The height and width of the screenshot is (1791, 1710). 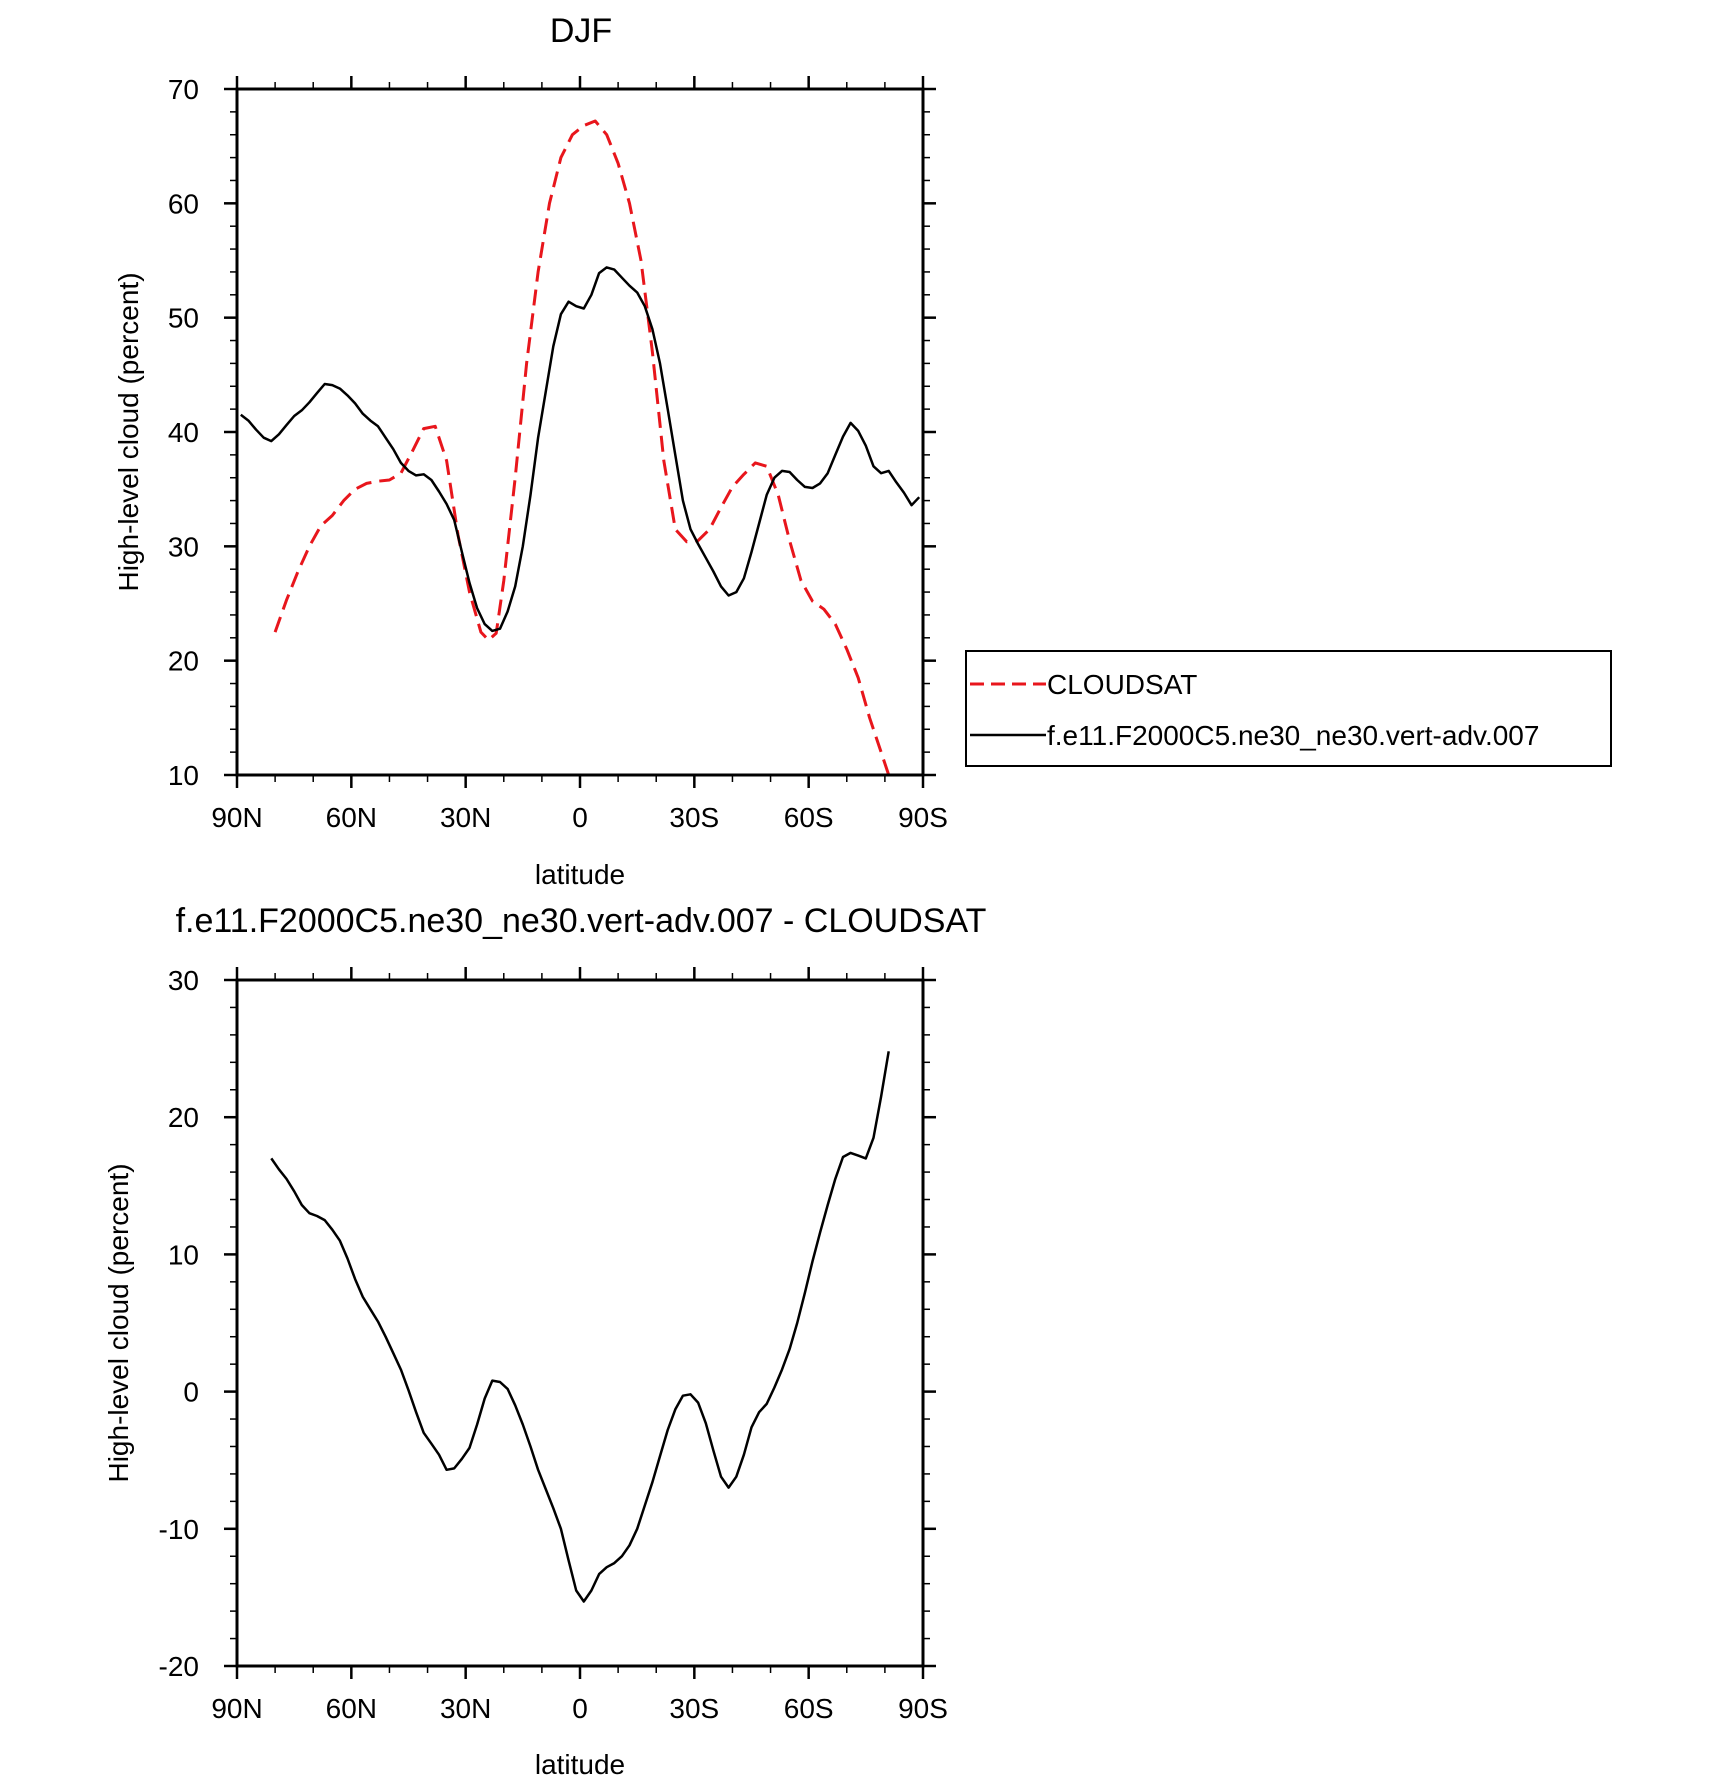 I want to click on chart2-x-axis-label: latitude, so click(x=580, y=1764).